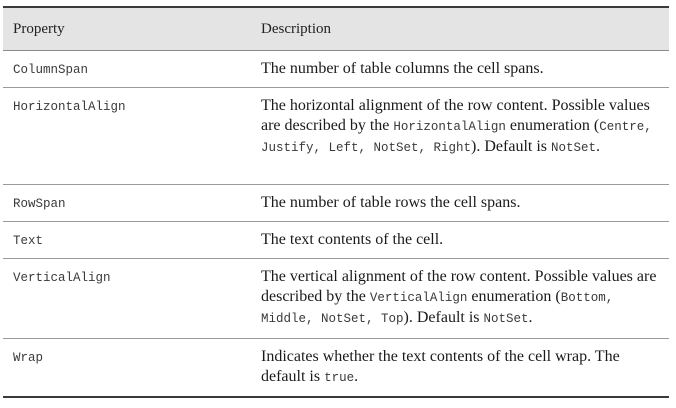 The image size is (676, 408). What do you see at coordinates (352, 239) in the screenshot?
I see `description-text: The text contents of the cell.` at bounding box center [352, 239].